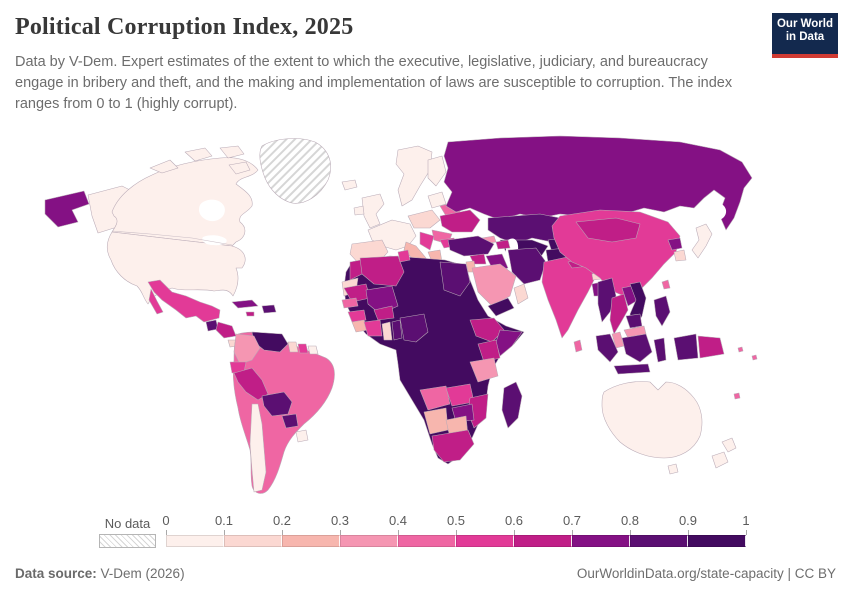 Image resolution: width=850 pixels, height=600 pixels. I want to click on region-mongolia, so click(608, 230).